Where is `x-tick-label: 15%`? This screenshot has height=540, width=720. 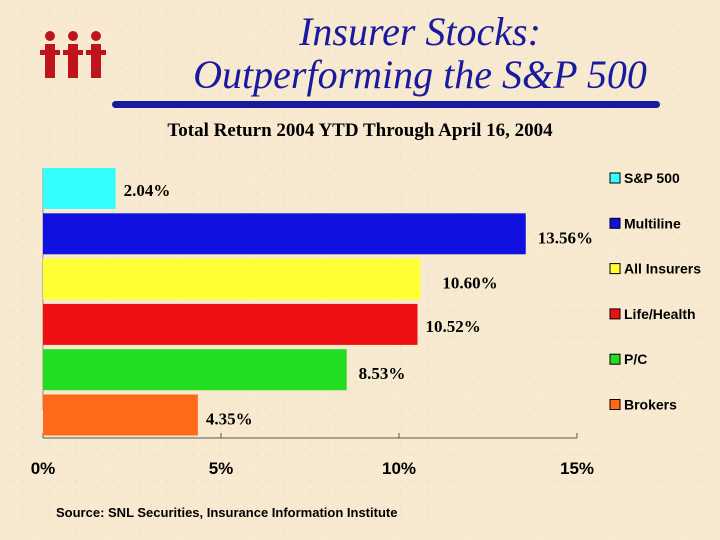
x-tick-label: 15% is located at coordinates (577, 468).